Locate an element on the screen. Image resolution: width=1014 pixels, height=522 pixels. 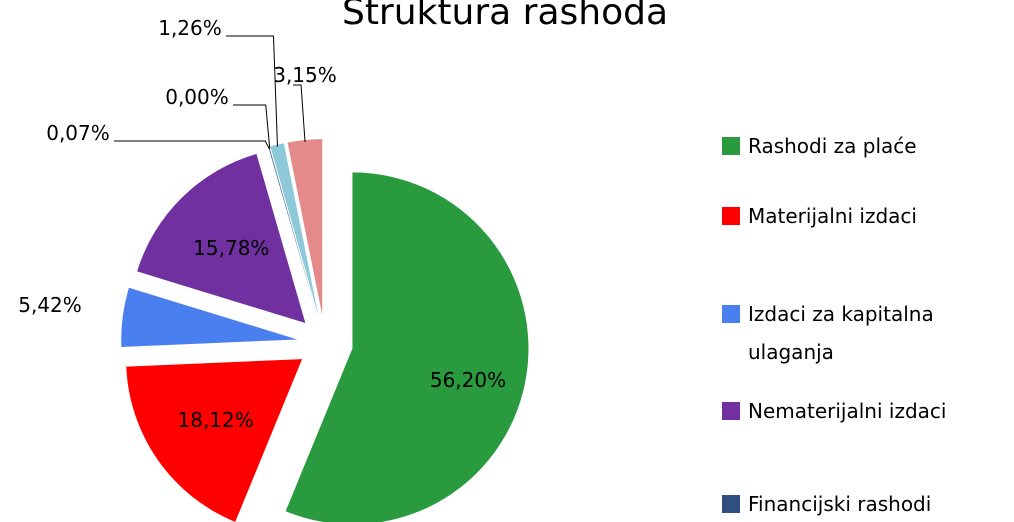
legend-label: Rashodi za plaće is located at coordinates (832, 146).